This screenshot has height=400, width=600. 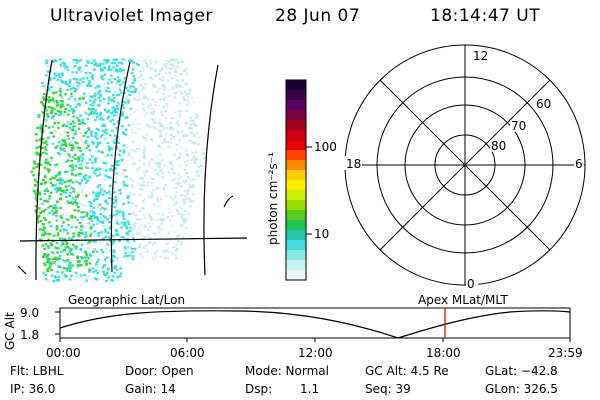 What do you see at coordinates (579, 164) in the screenshot?
I see `mlt-label-6: 6` at bounding box center [579, 164].